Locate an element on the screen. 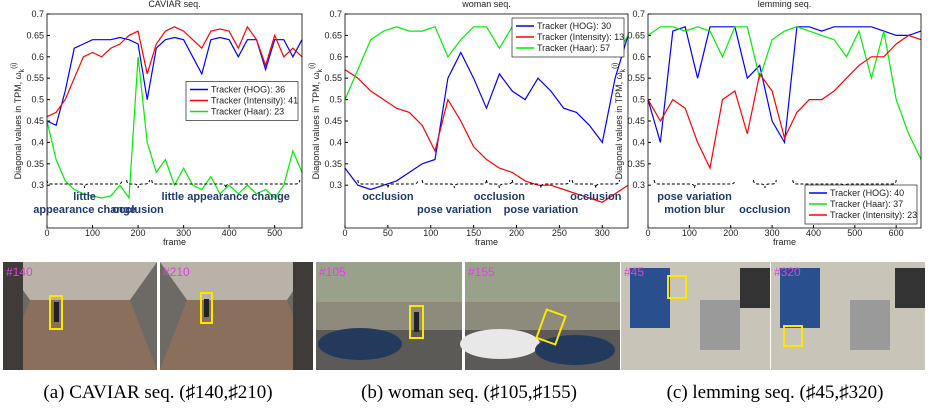 This screenshot has width=929, height=413. frame-label: #210 is located at coordinates (176, 272).